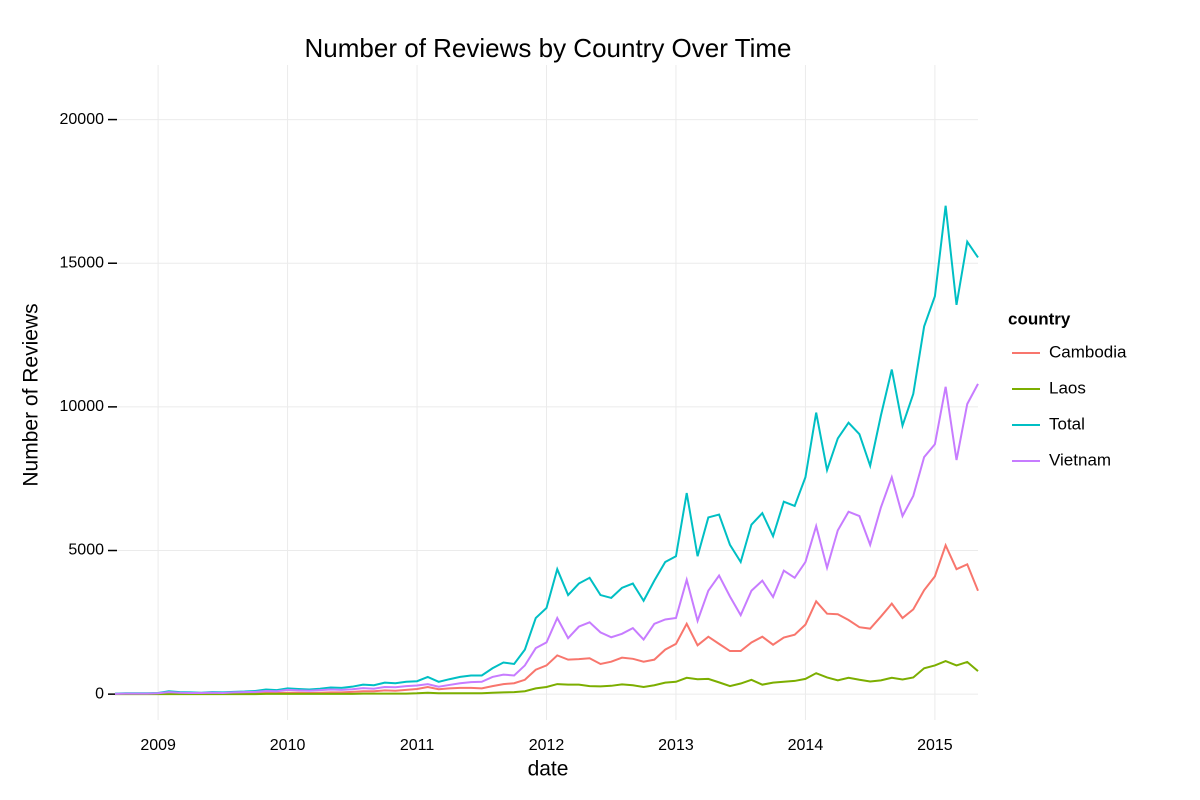  I want to click on legend-title: country, so click(1039, 318).